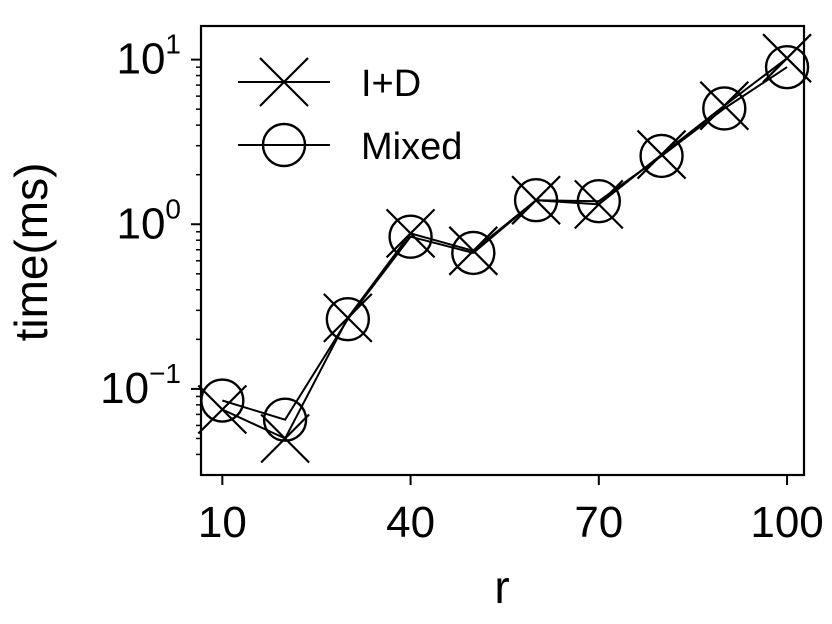 The height and width of the screenshot is (624, 832). Describe the element at coordinates (284, 82) in the screenshot. I see `legend-item-i-d-marker` at that location.